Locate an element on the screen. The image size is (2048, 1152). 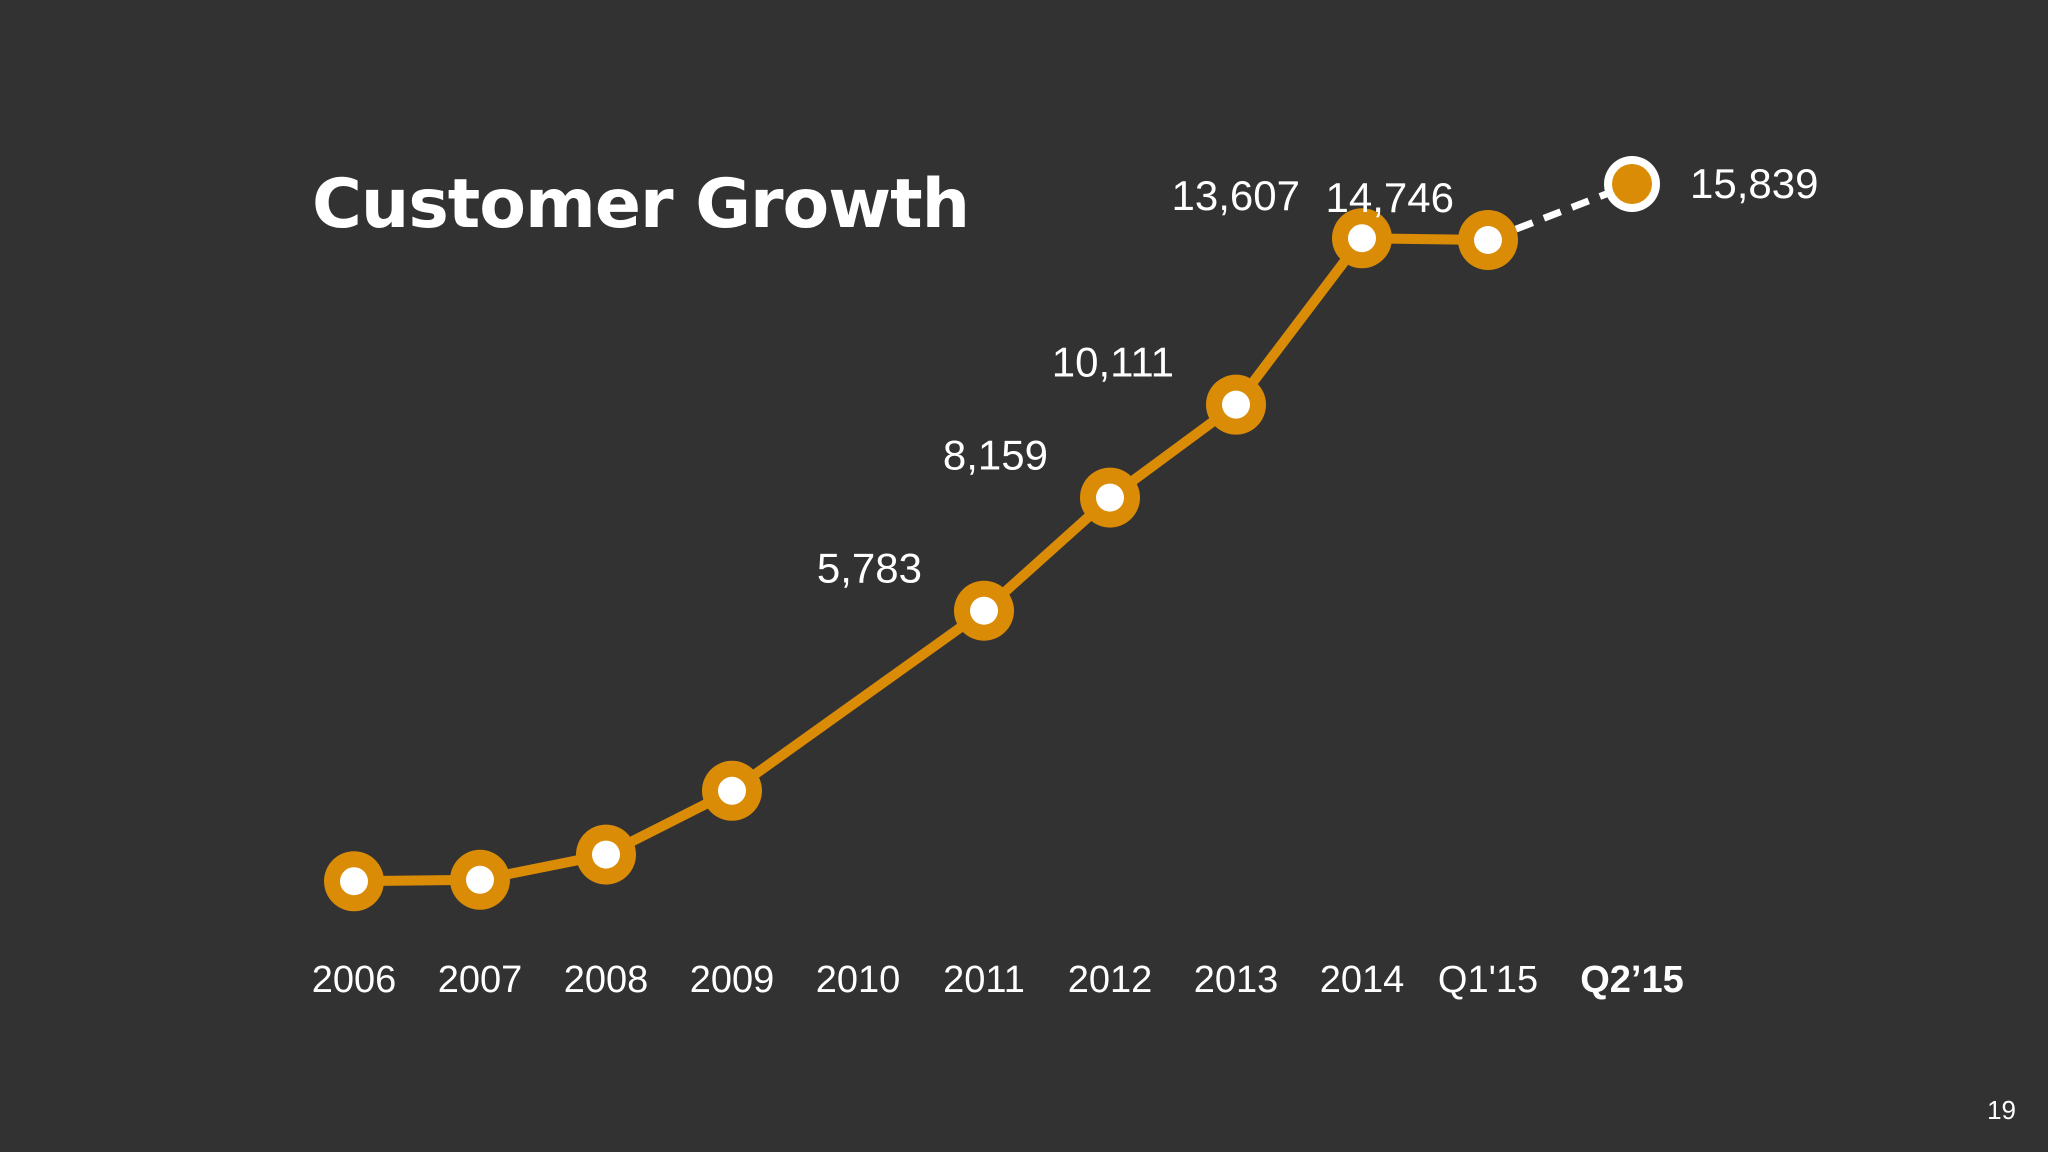
data-label: 15,839 is located at coordinates (1754, 183).